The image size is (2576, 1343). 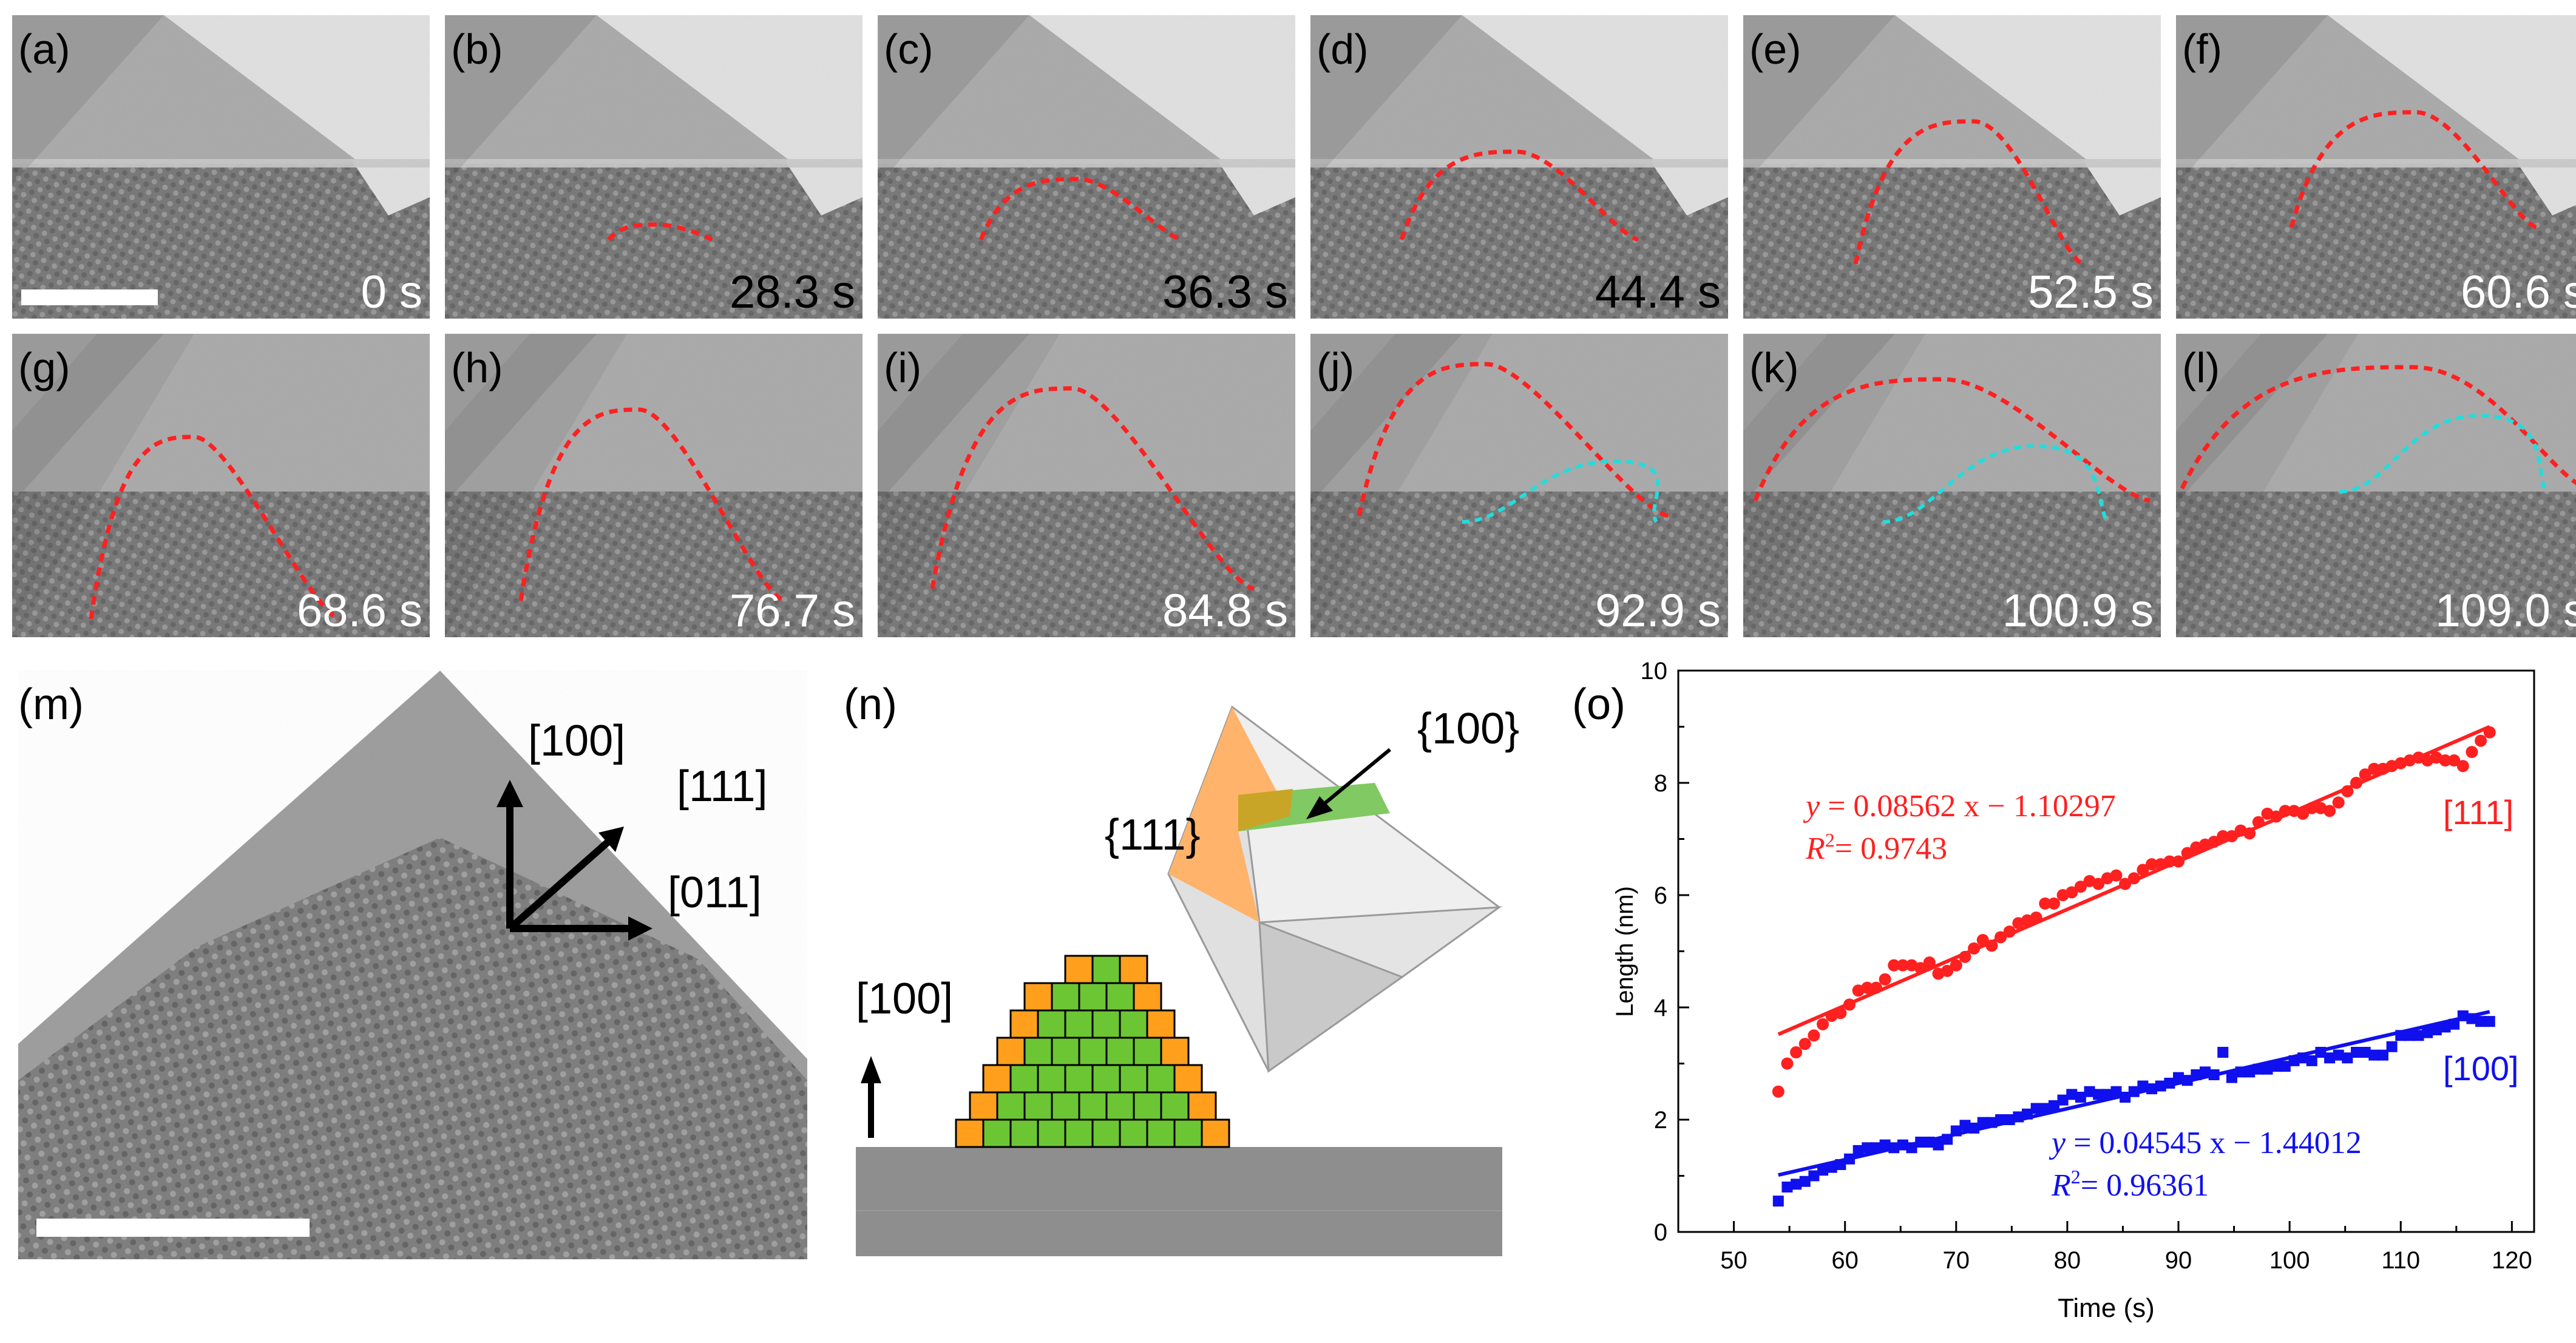 I want to click on x-tick-label: 70, so click(x=1957, y=1260).